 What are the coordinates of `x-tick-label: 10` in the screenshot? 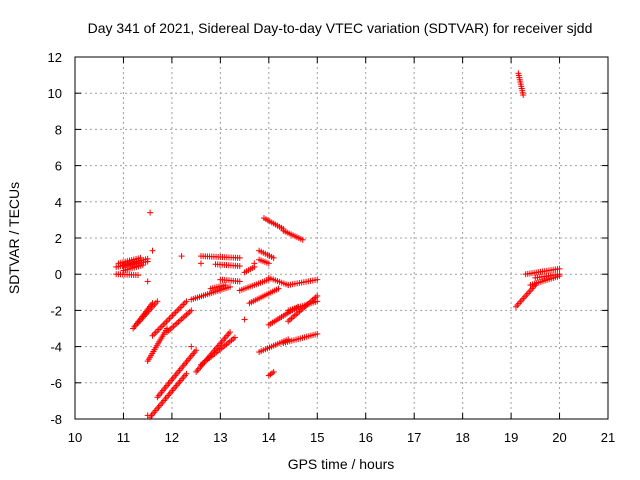 It's located at (75, 437).